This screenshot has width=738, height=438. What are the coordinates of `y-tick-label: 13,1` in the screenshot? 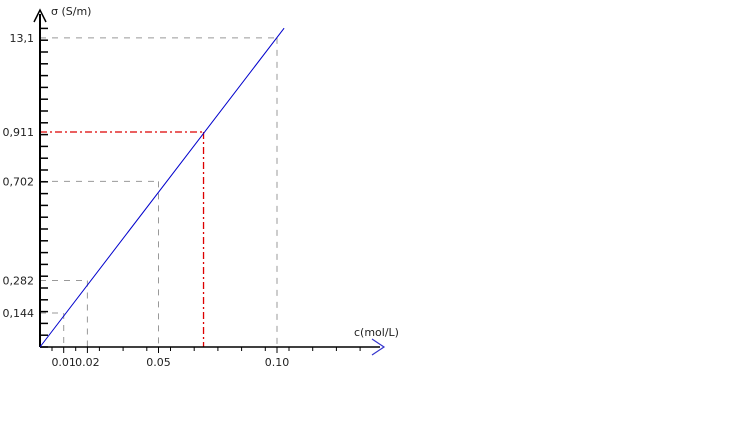 It's located at (22, 38).